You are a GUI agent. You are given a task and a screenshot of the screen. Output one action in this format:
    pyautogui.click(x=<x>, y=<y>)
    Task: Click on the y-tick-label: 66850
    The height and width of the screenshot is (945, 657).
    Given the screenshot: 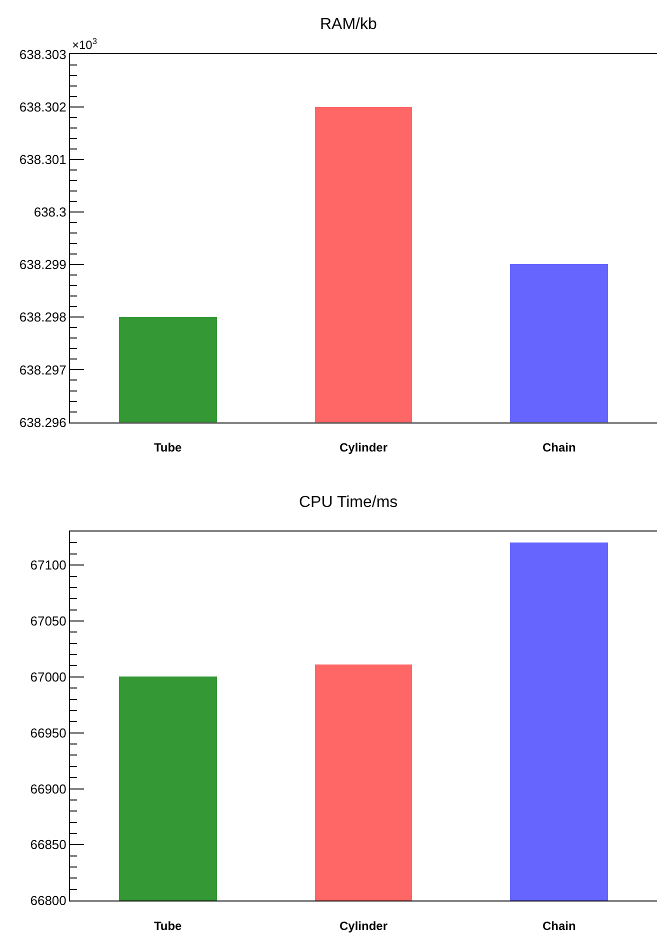 What is the action you would take?
    pyautogui.click(x=48, y=844)
    